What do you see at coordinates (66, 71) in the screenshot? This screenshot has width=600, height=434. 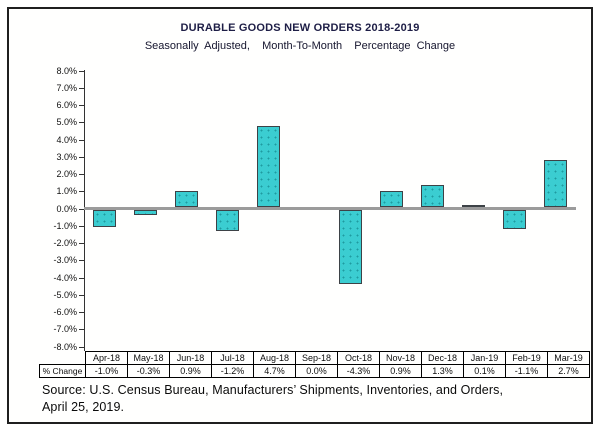 I see `y-axis-label: 8.0%` at bounding box center [66, 71].